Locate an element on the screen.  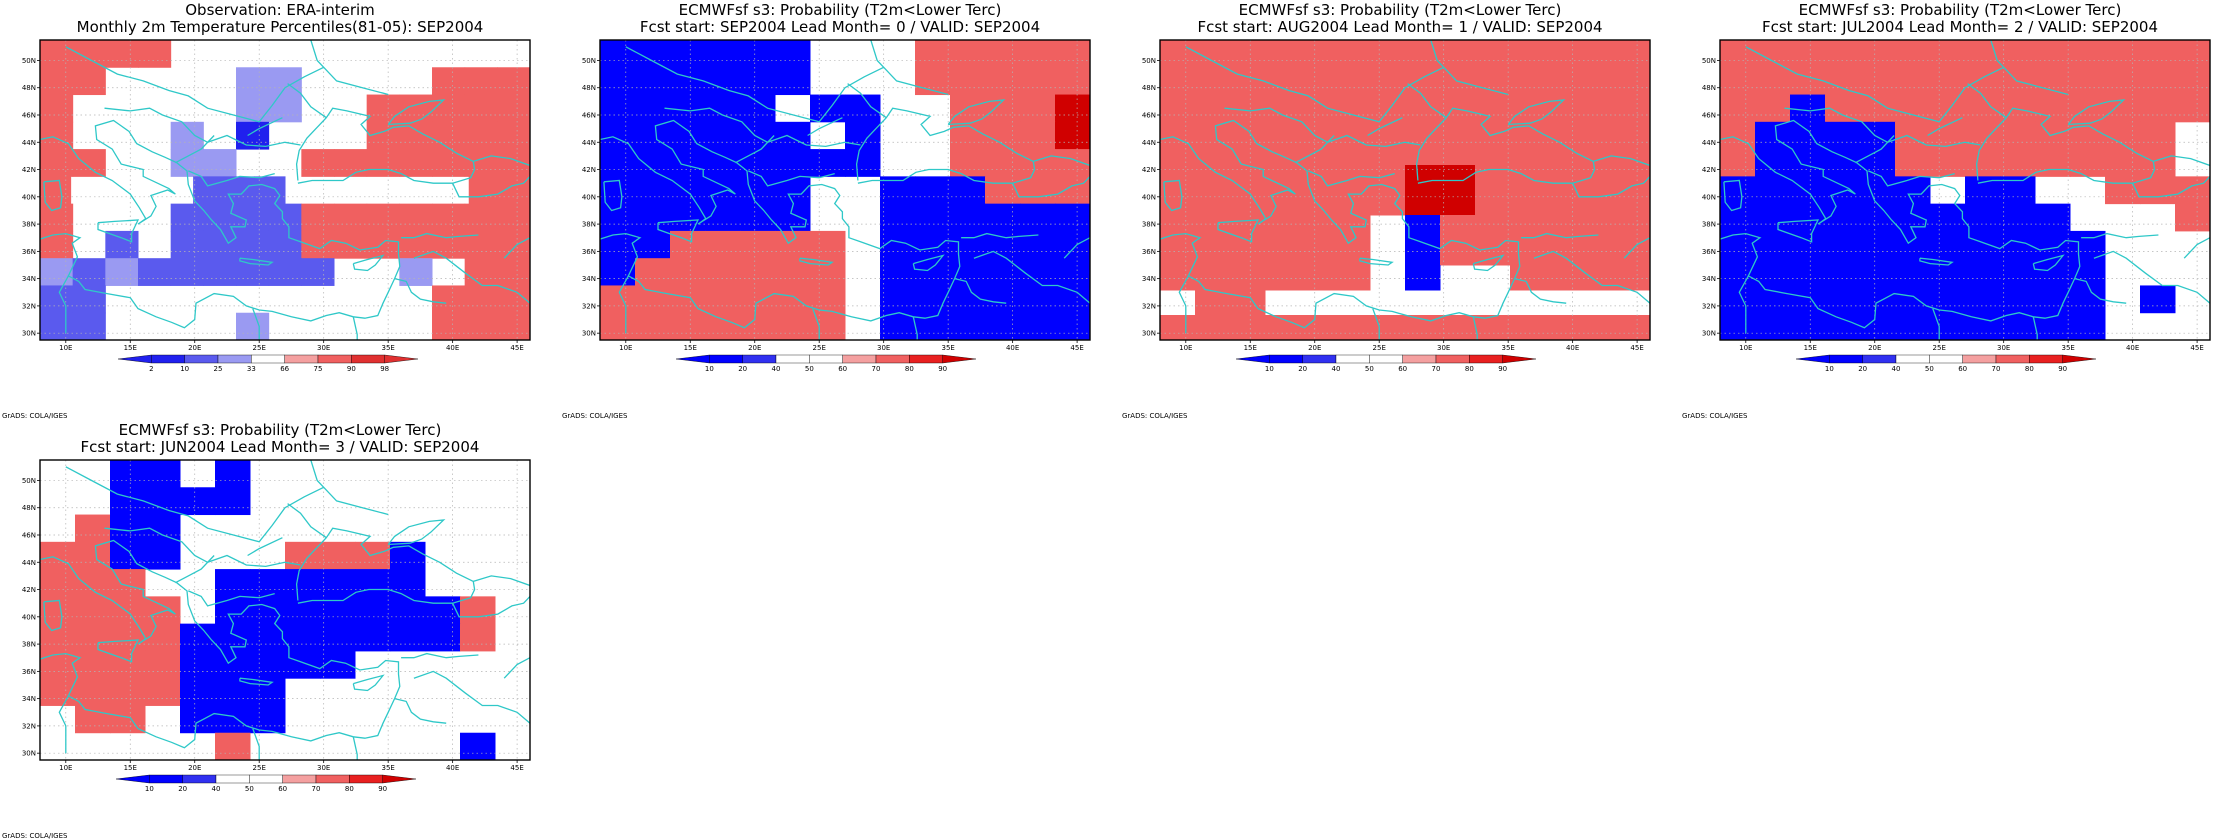
colorbar-label: 40 is located at coordinates (216, 789).